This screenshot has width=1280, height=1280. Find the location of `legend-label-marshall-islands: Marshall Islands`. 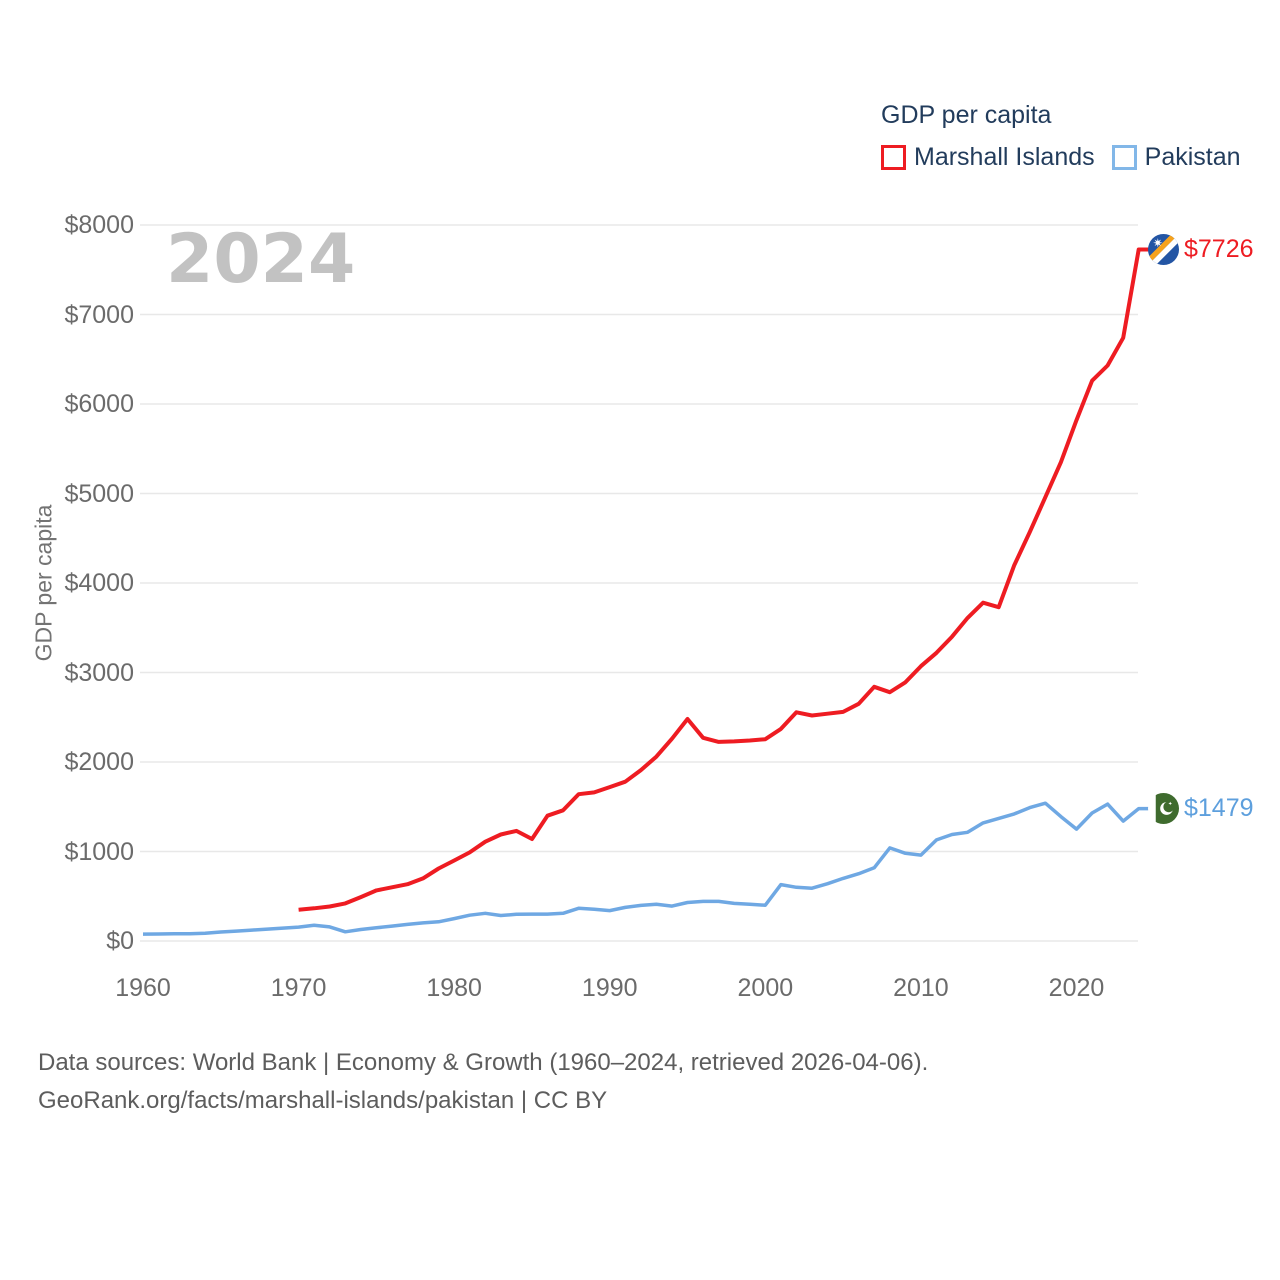

legend-label-marshall-islands: Marshall Islands is located at coordinates (1004, 157).